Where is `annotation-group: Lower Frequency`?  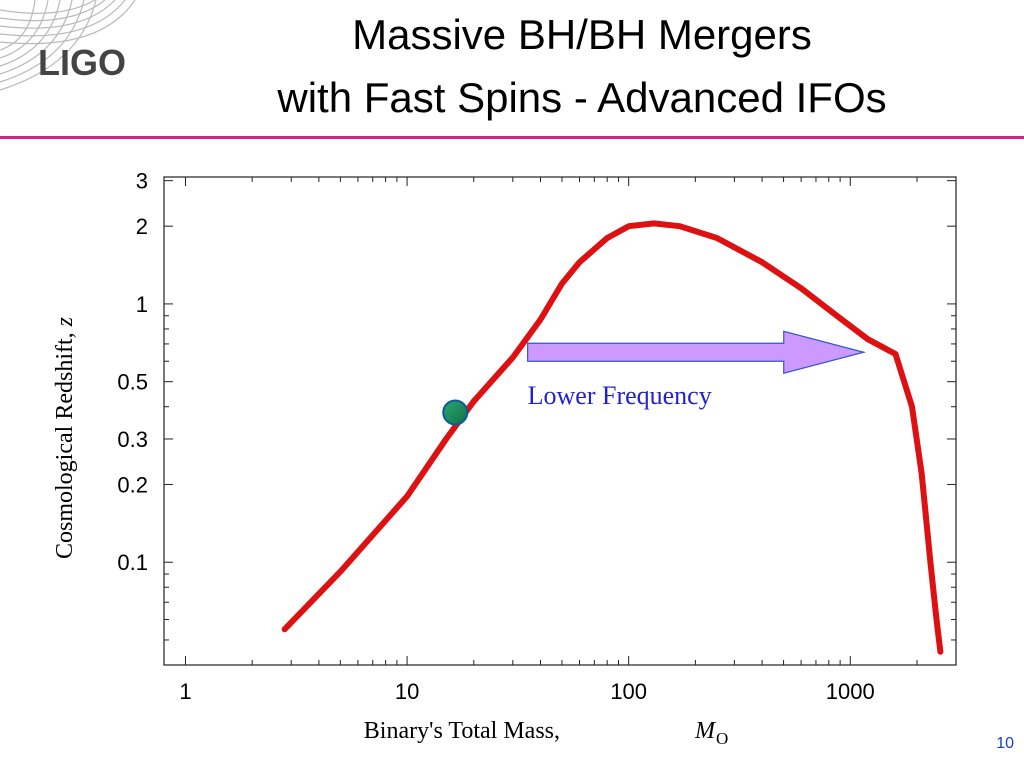 annotation-group: Lower Frequency is located at coordinates (697, 370).